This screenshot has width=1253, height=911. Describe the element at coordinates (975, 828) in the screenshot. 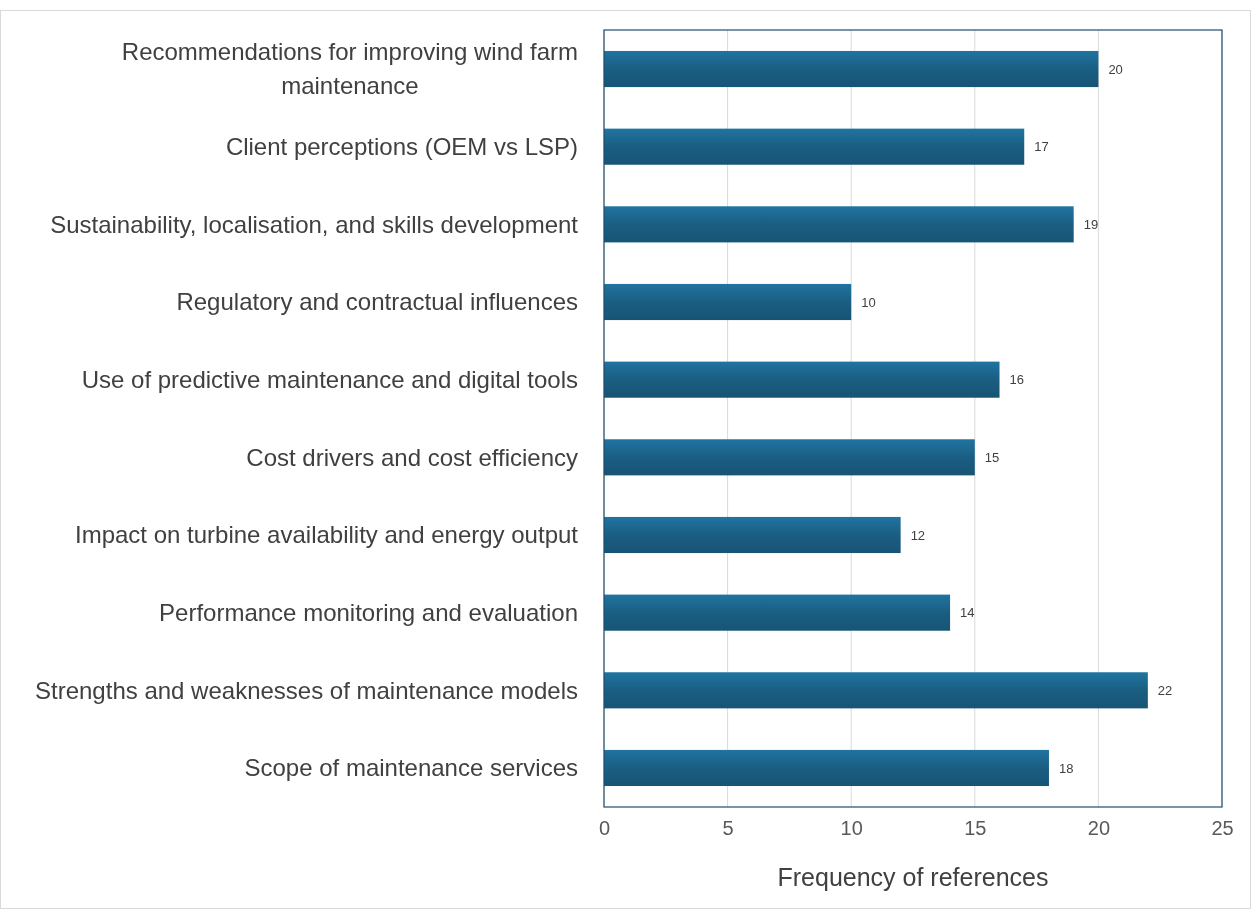

I see `x-tick-label: 15` at that location.